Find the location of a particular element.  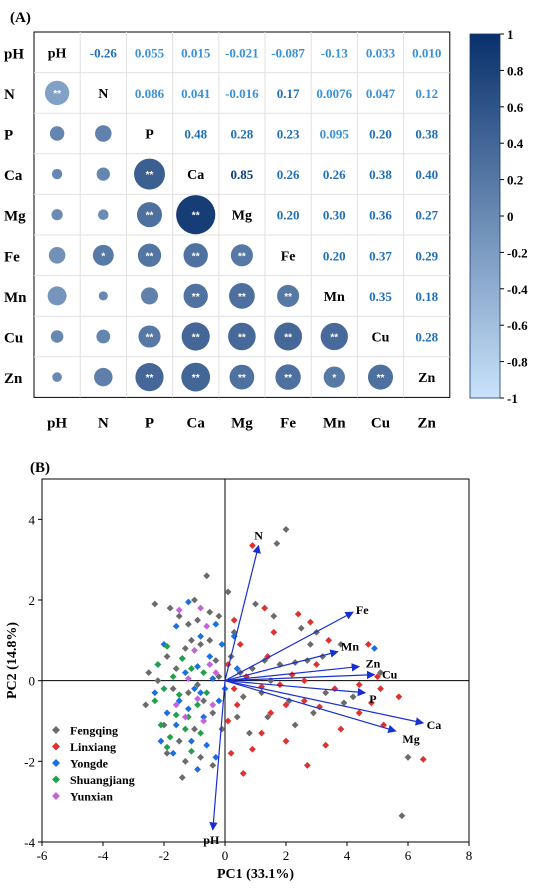

diagonal-label: Fe is located at coordinates (288, 256).